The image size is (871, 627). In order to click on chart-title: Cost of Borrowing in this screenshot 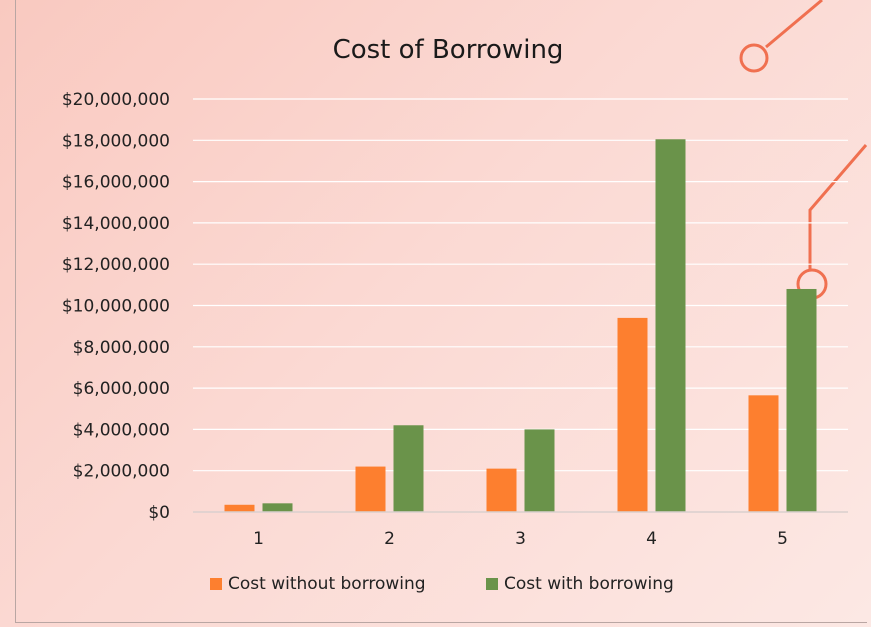, I will do `click(448, 50)`.